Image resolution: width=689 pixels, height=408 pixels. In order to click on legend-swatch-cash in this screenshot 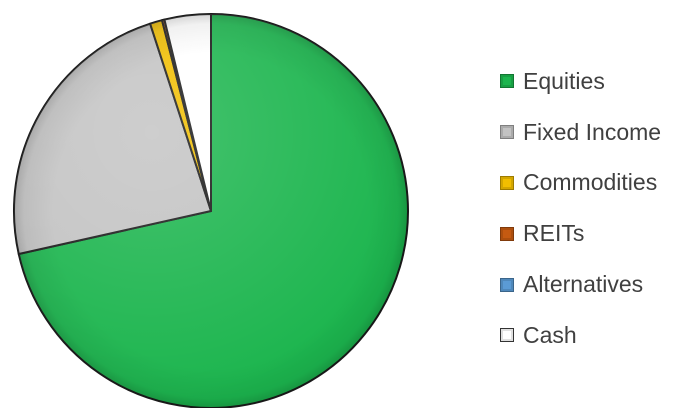, I will do `click(507, 335)`.